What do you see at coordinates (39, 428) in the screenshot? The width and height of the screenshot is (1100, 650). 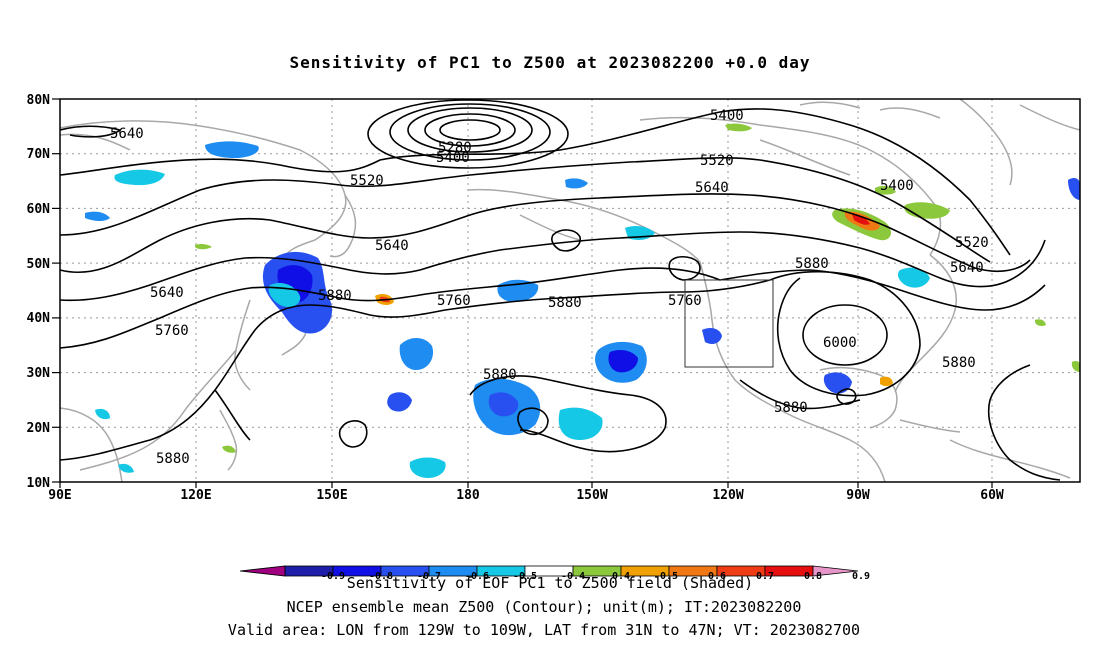 I see `lat-label: 20N` at bounding box center [39, 428].